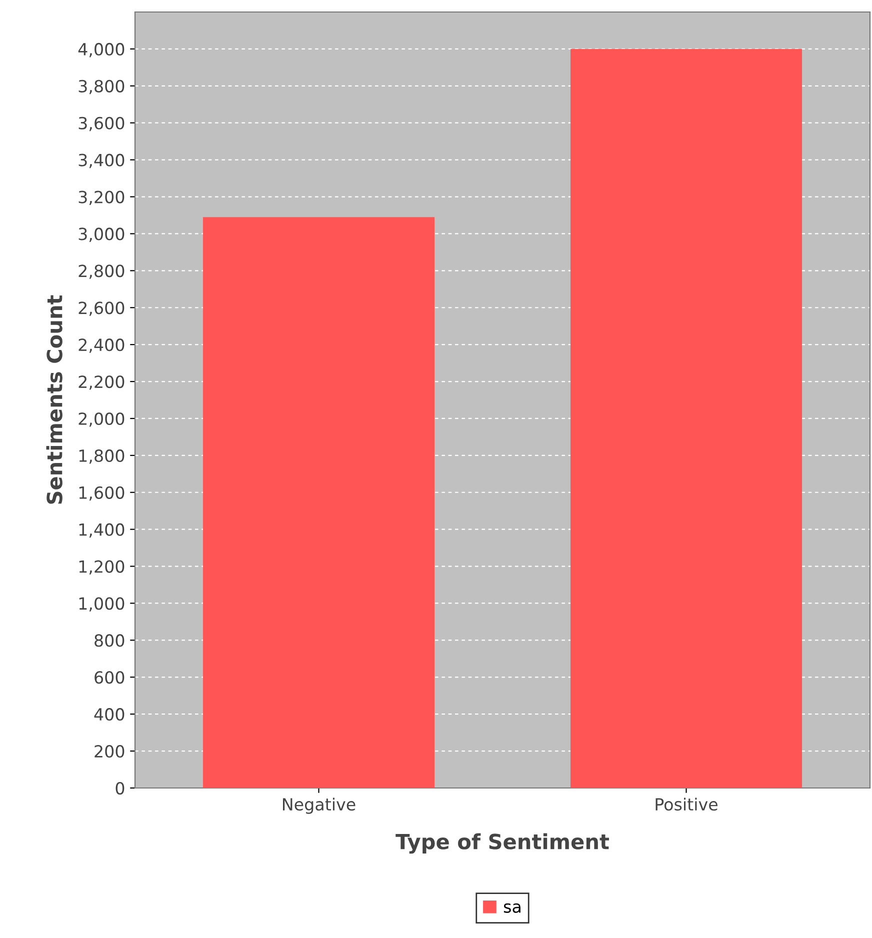  I want to click on y-tick-label: 2,800, so click(101, 271).